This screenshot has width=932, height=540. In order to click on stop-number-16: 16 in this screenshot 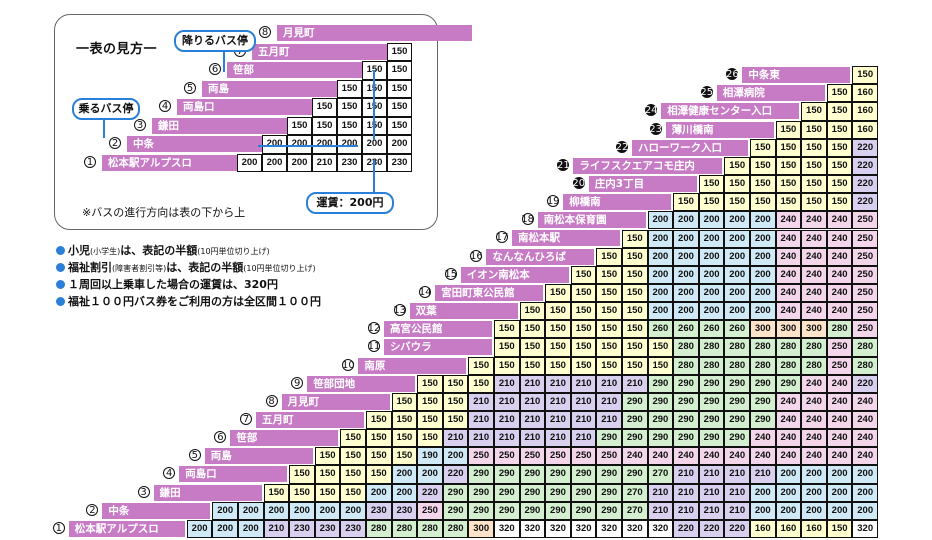, I will do `click(476, 257)`.